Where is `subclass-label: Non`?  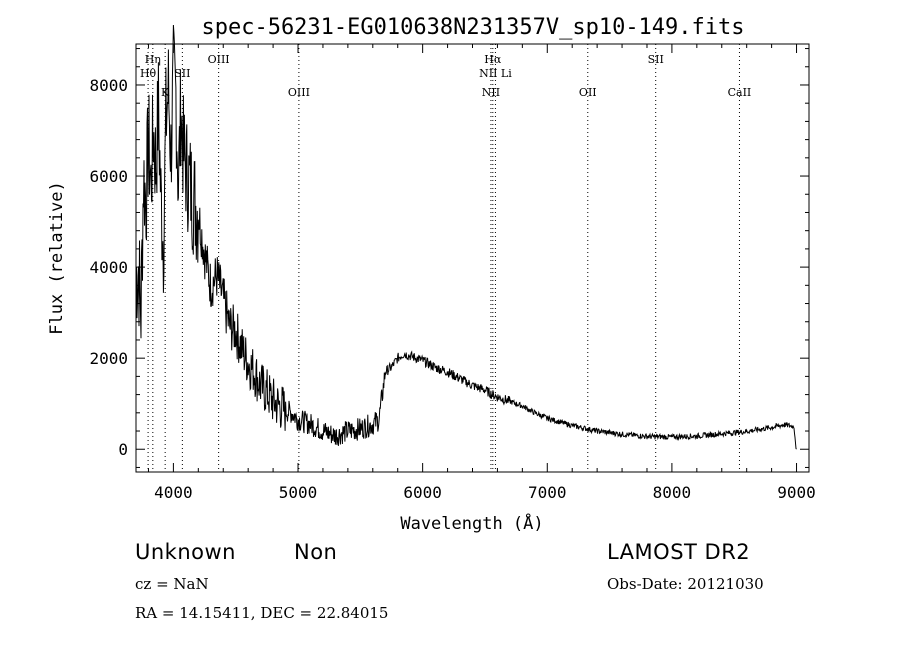
subclass-label: Non is located at coordinates (316, 552).